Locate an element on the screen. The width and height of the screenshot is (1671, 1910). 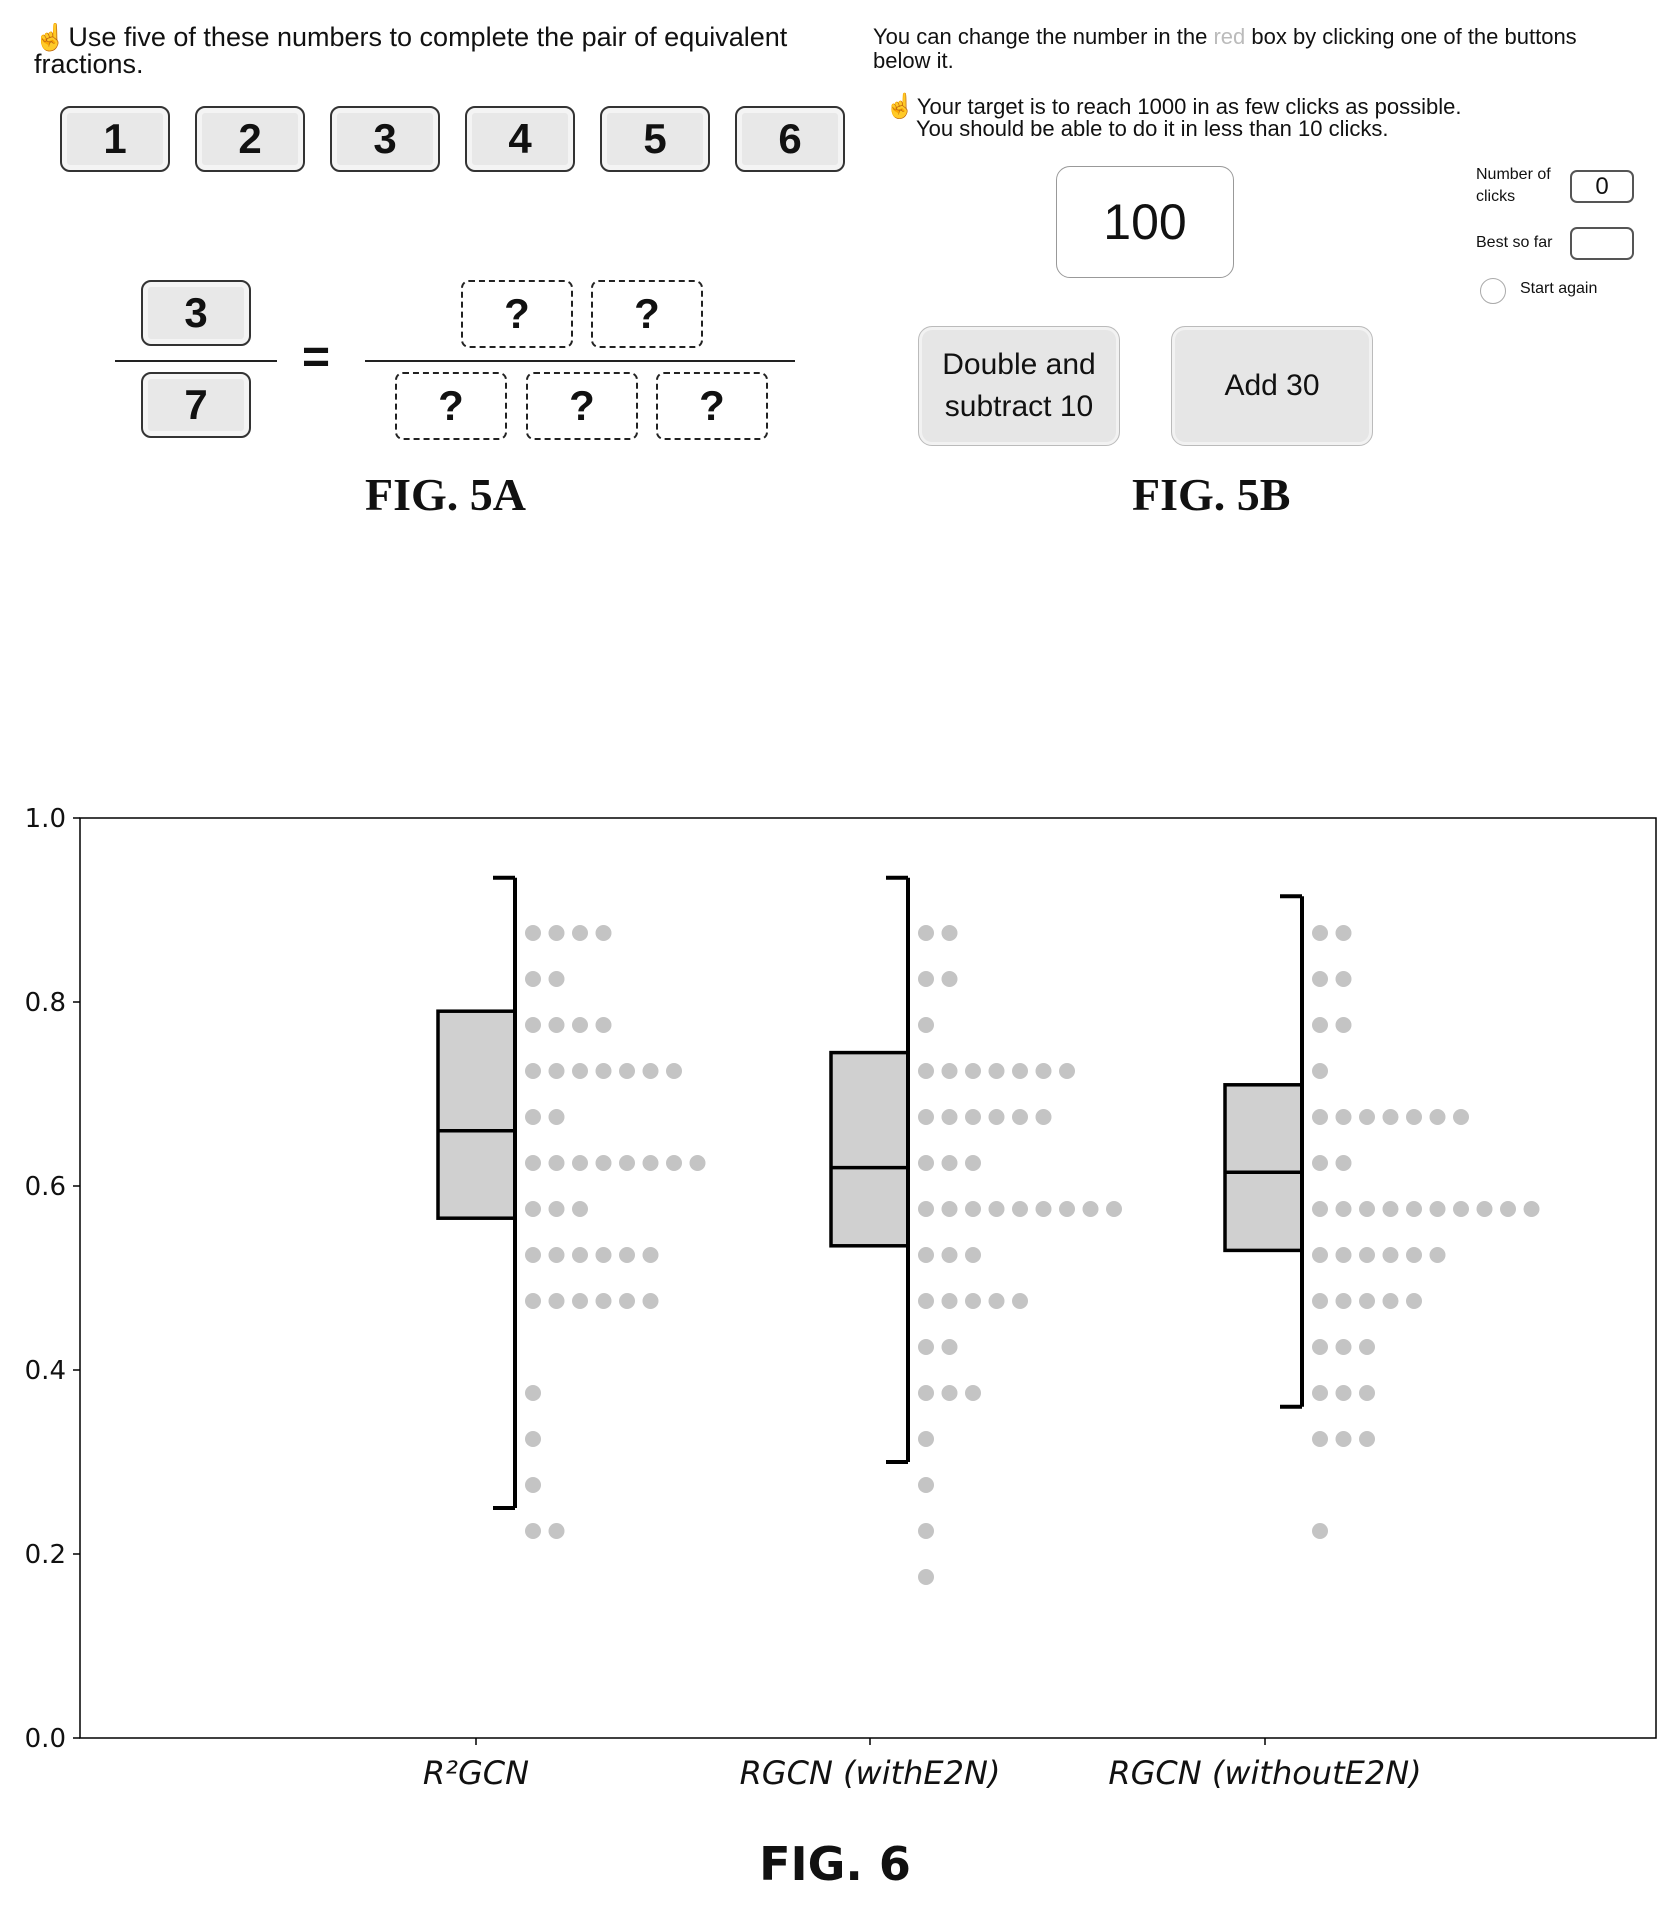
x-tick-label: R²GCN is located at coordinates (476, 1773).